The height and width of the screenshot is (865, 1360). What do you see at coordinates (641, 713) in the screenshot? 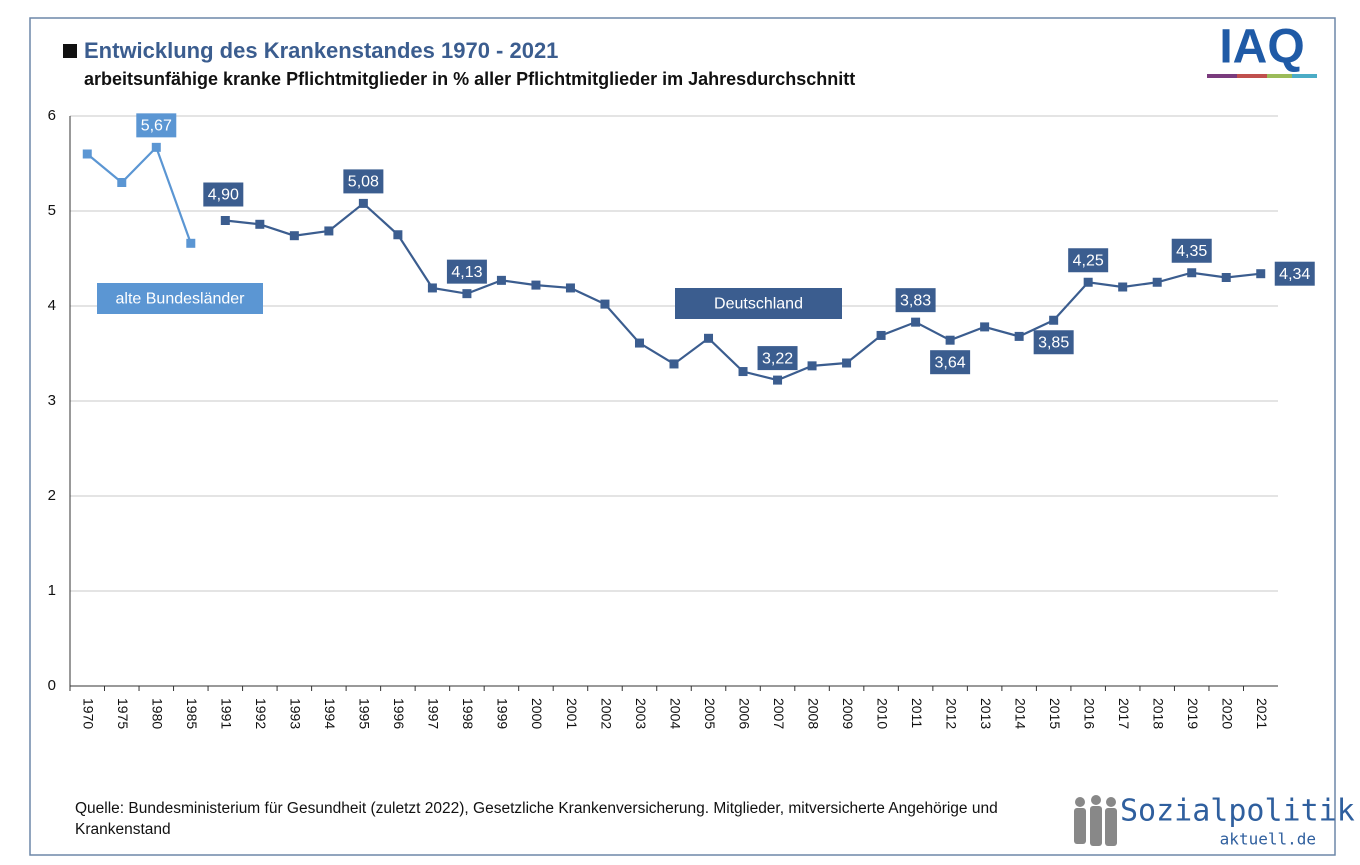
I see `x-tick-label: 2003` at bounding box center [641, 713].